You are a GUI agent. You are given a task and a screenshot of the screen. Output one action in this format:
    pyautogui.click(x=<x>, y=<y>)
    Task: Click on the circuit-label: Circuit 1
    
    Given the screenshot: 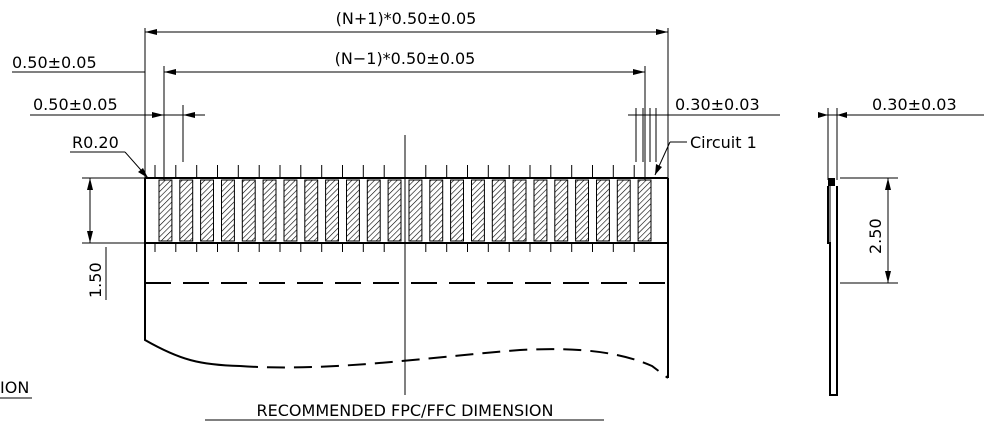 What is the action you would take?
    pyautogui.click(x=723, y=142)
    